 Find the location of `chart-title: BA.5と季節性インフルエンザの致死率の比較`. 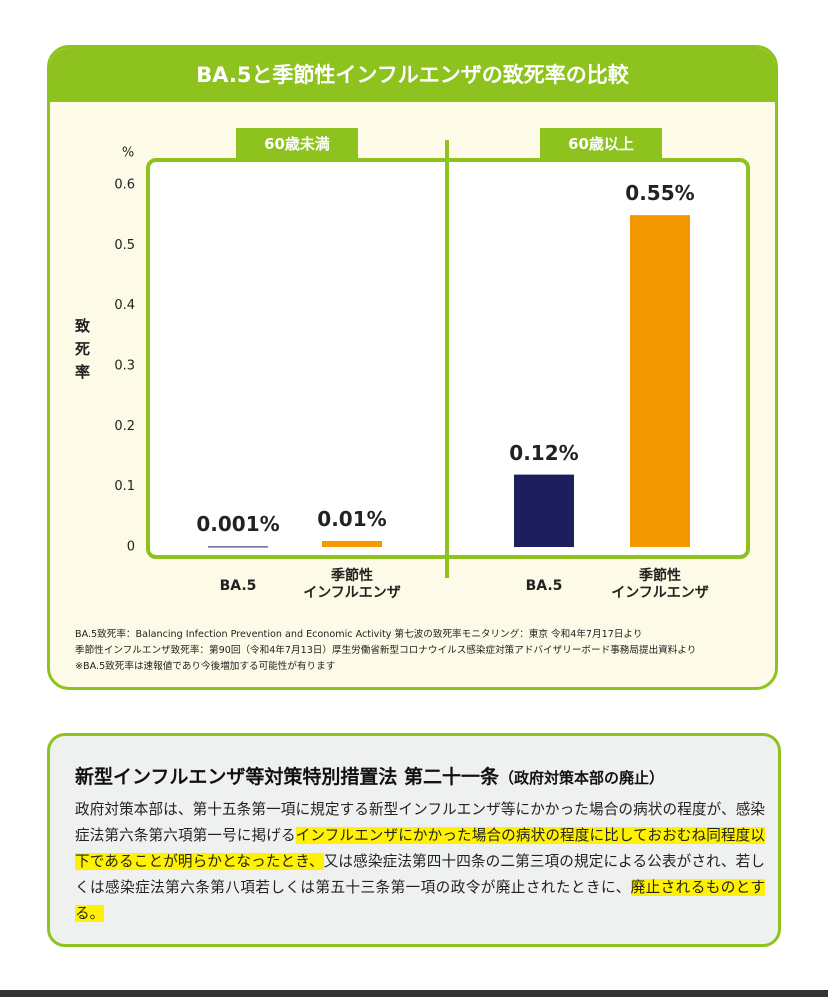

chart-title: BA.5と季節性インフルエンザの致死率の比較 is located at coordinates (412, 75).